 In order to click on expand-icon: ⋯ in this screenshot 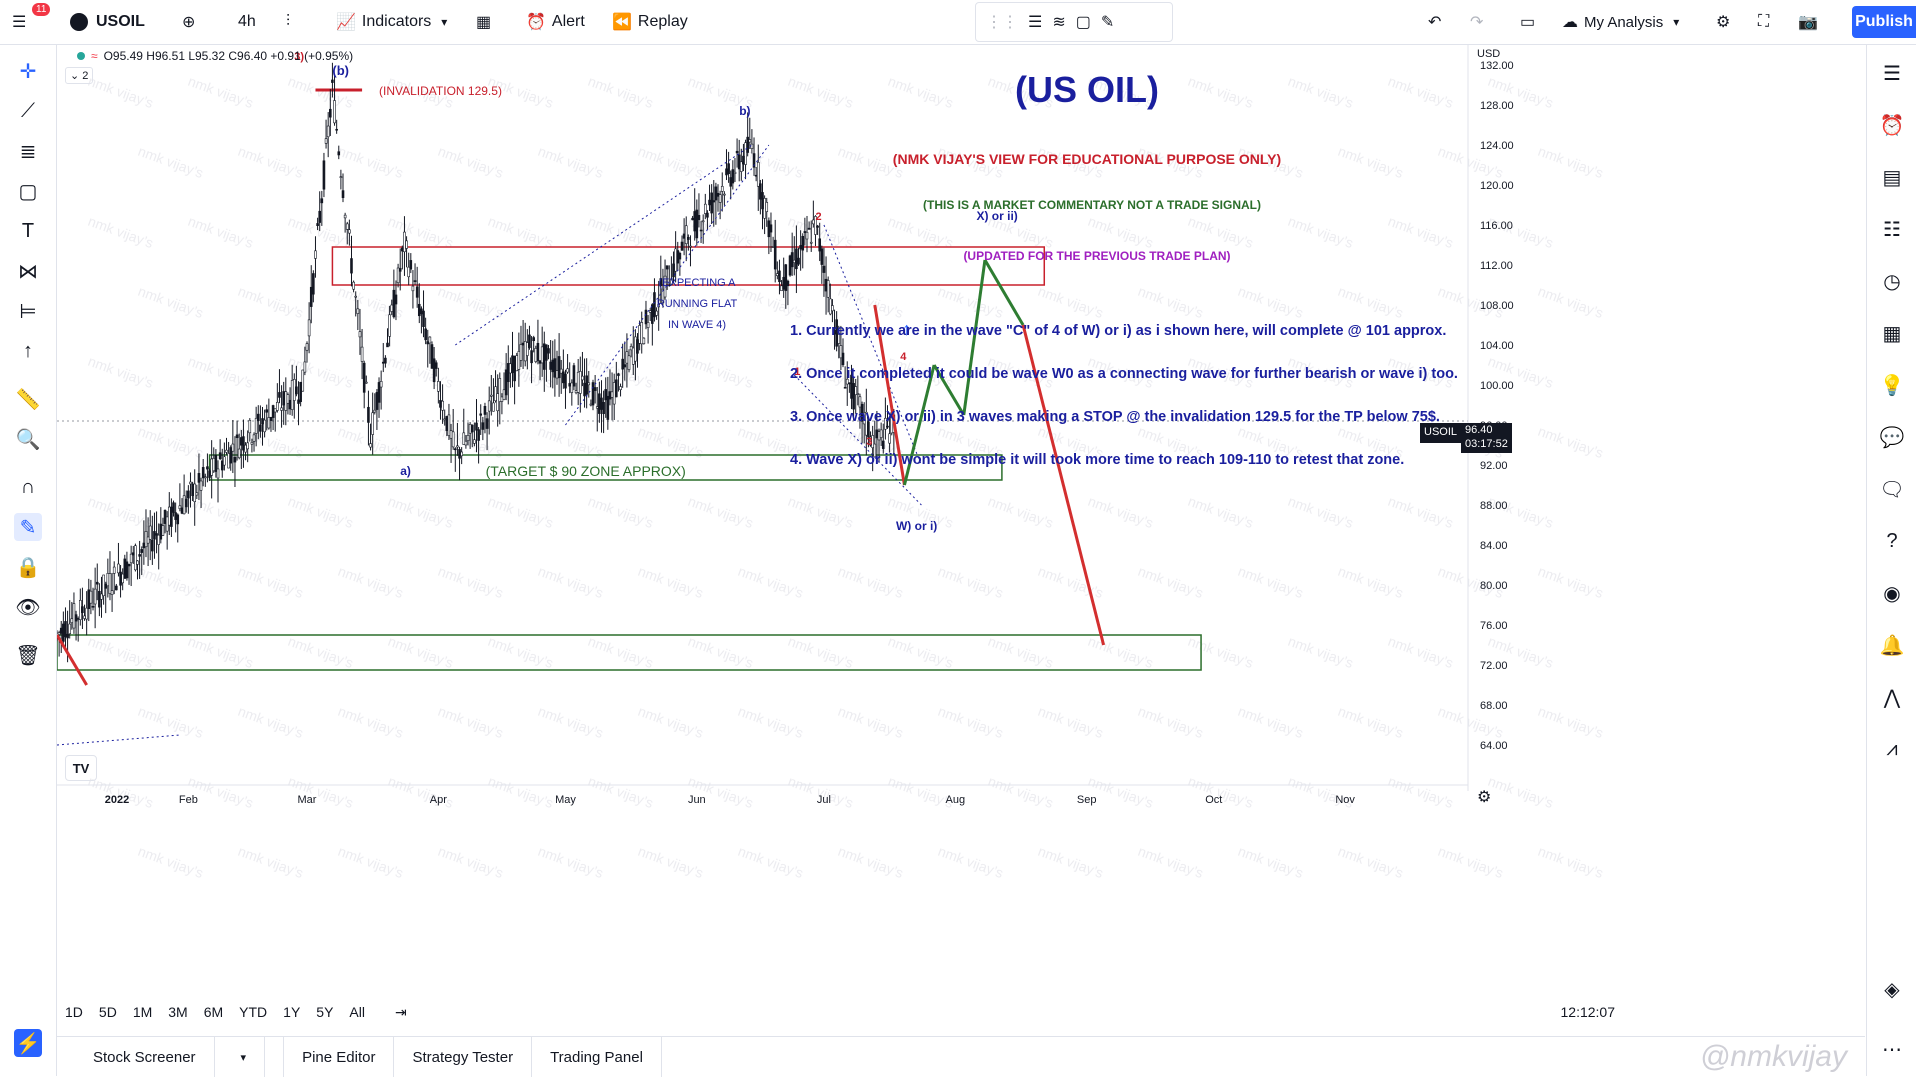, I will do `click(1892, 1049)`.